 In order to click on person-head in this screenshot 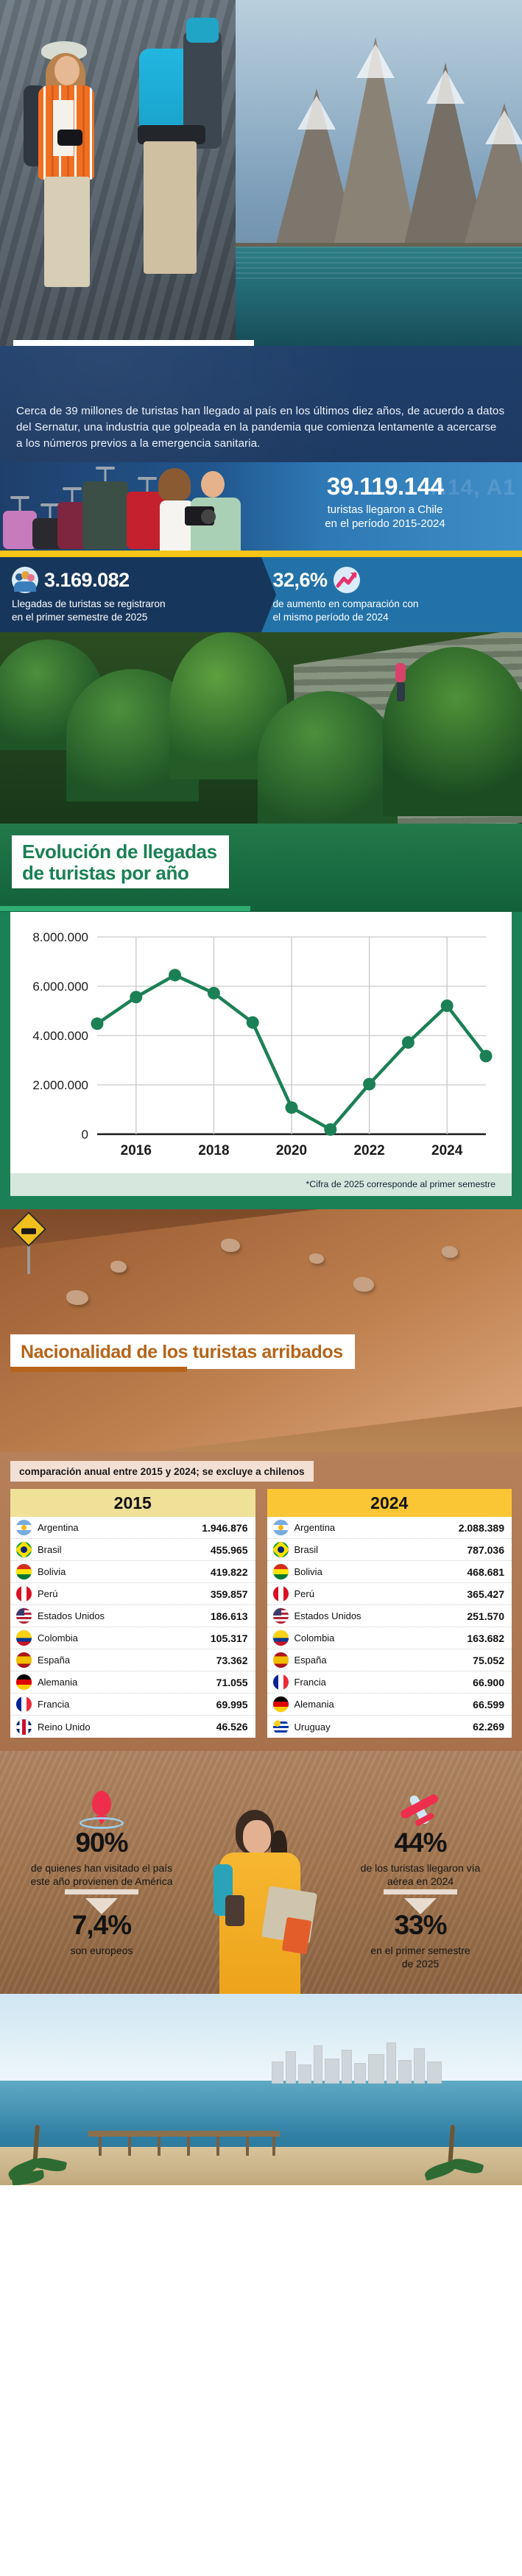, I will do `click(19, 577)`.